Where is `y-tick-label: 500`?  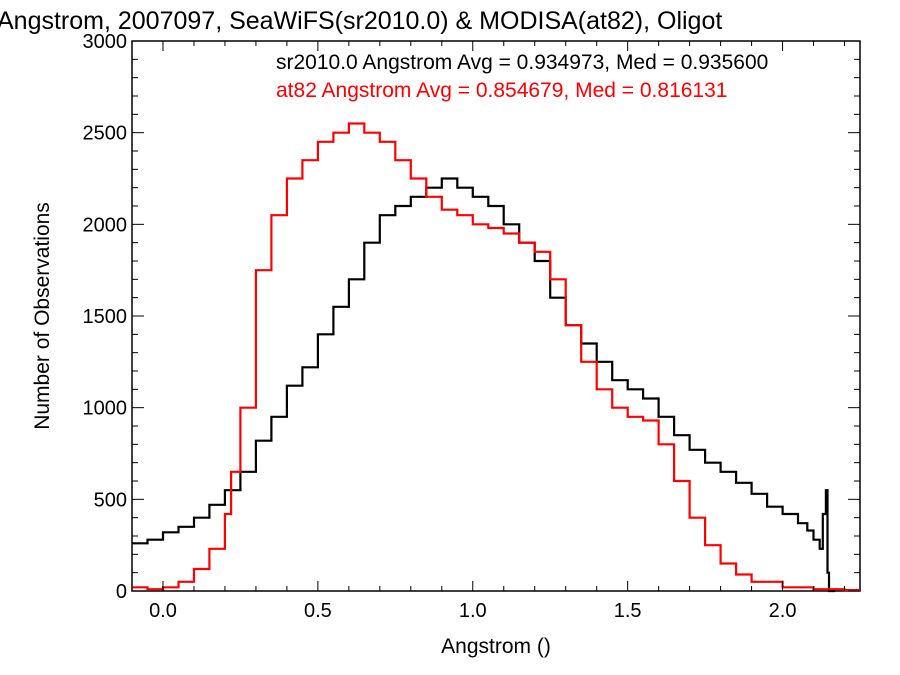 y-tick-label: 500 is located at coordinates (110, 500).